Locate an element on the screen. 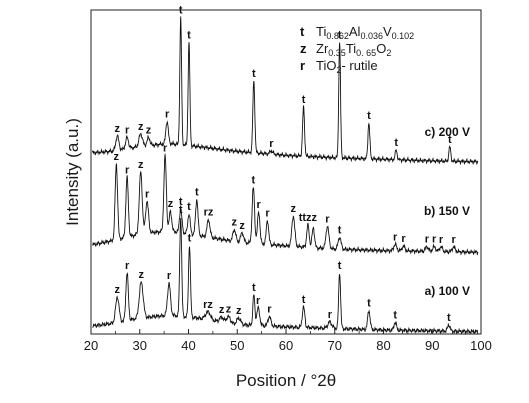  x-tick-label-0: 20 is located at coordinates (91, 345).